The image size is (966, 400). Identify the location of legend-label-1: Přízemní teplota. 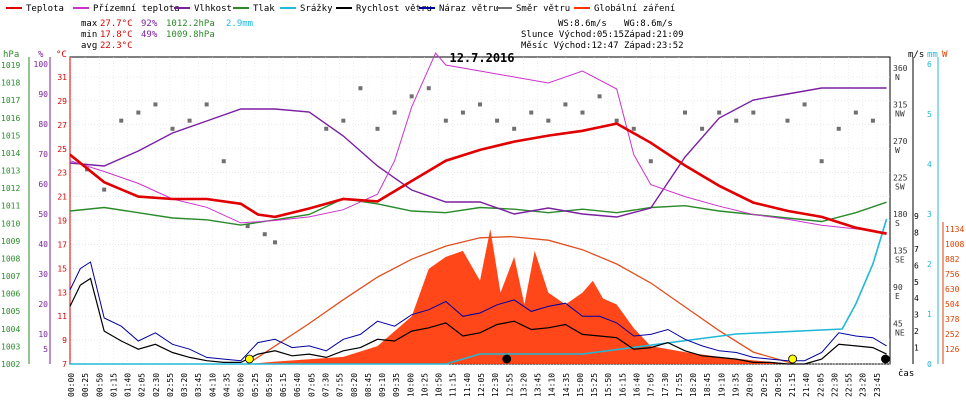
(136, 9).